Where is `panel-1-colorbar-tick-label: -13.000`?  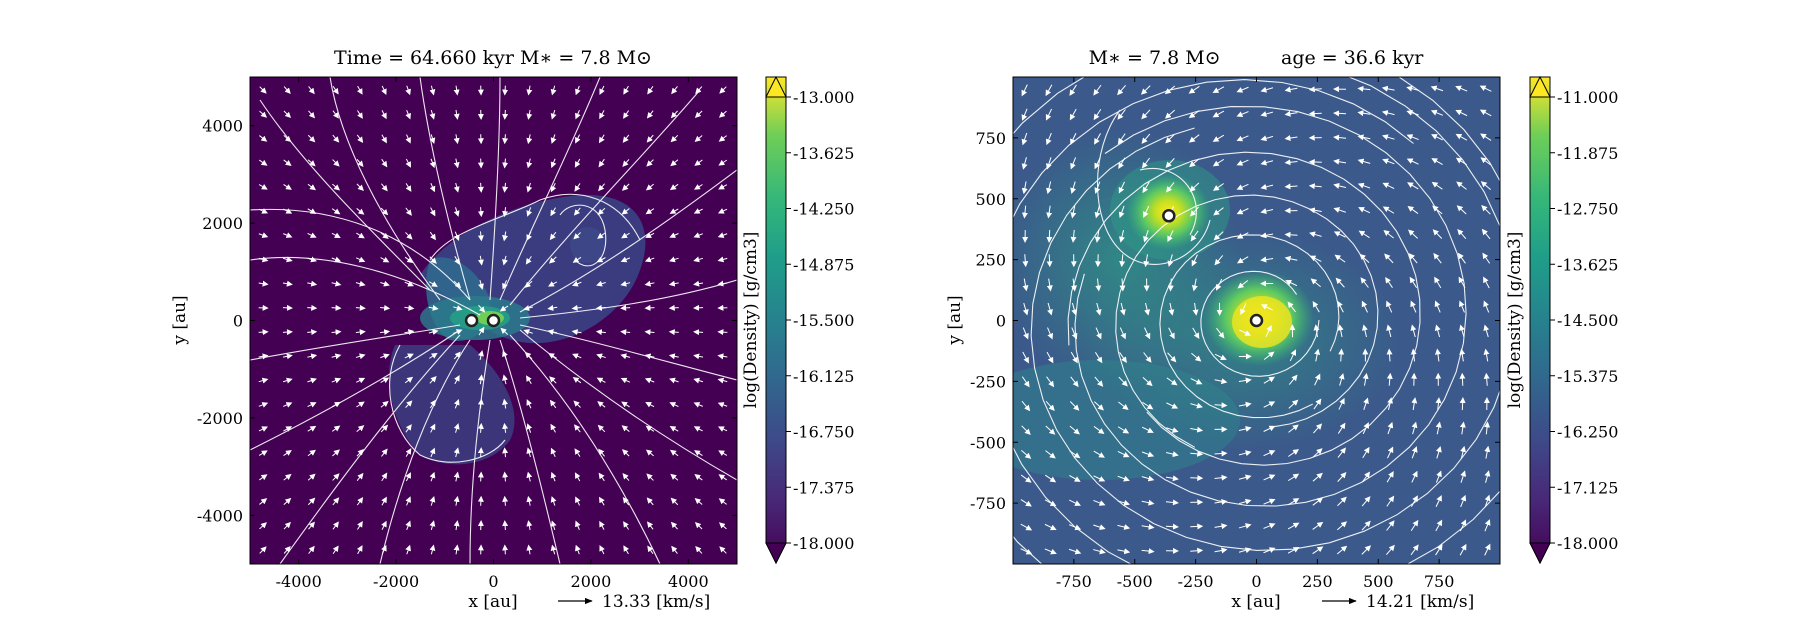
panel-1-colorbar-tick-label: -13.000 is located at coordinates (823, 97).